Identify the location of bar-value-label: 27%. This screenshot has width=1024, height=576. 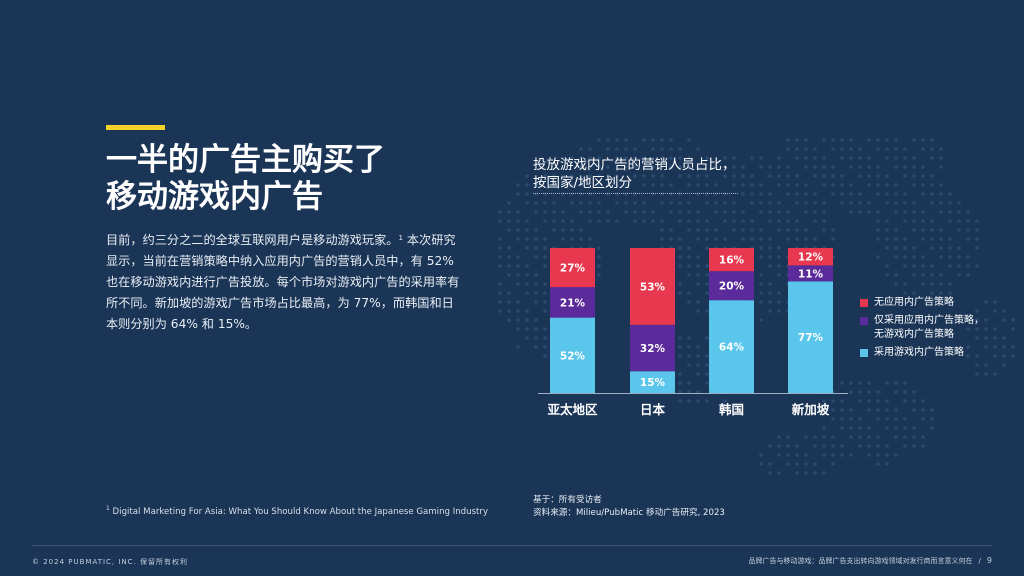
(573, 269).